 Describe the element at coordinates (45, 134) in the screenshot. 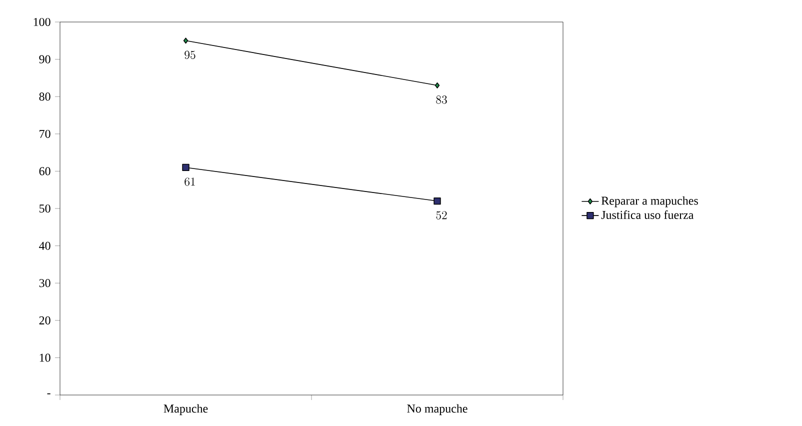

I see `y-tick-label: 70` at that location.